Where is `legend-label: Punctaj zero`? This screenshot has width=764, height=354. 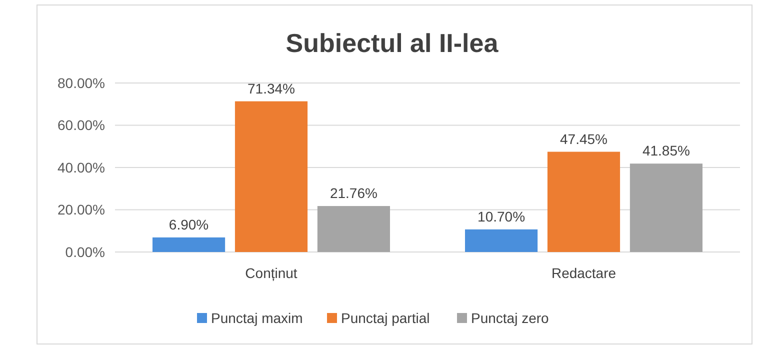 legend-label: Punctaj zero is located at coordinates (510, 318).